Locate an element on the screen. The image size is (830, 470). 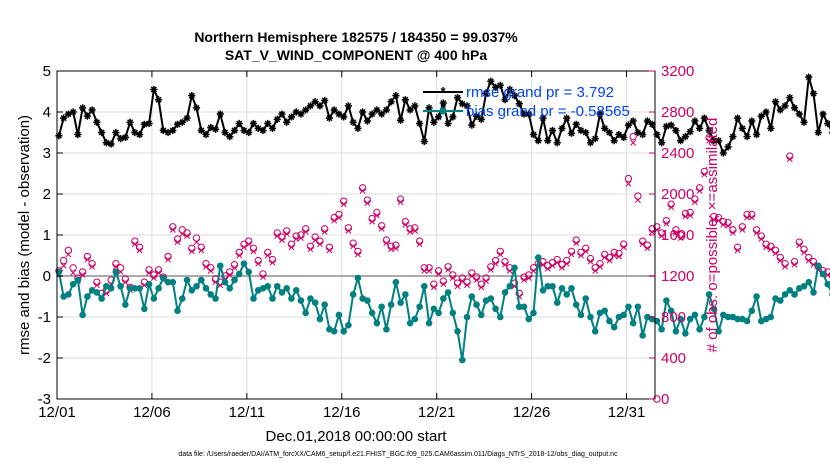
y2-tick-label: 2800 is located at coordinates (677, 112).